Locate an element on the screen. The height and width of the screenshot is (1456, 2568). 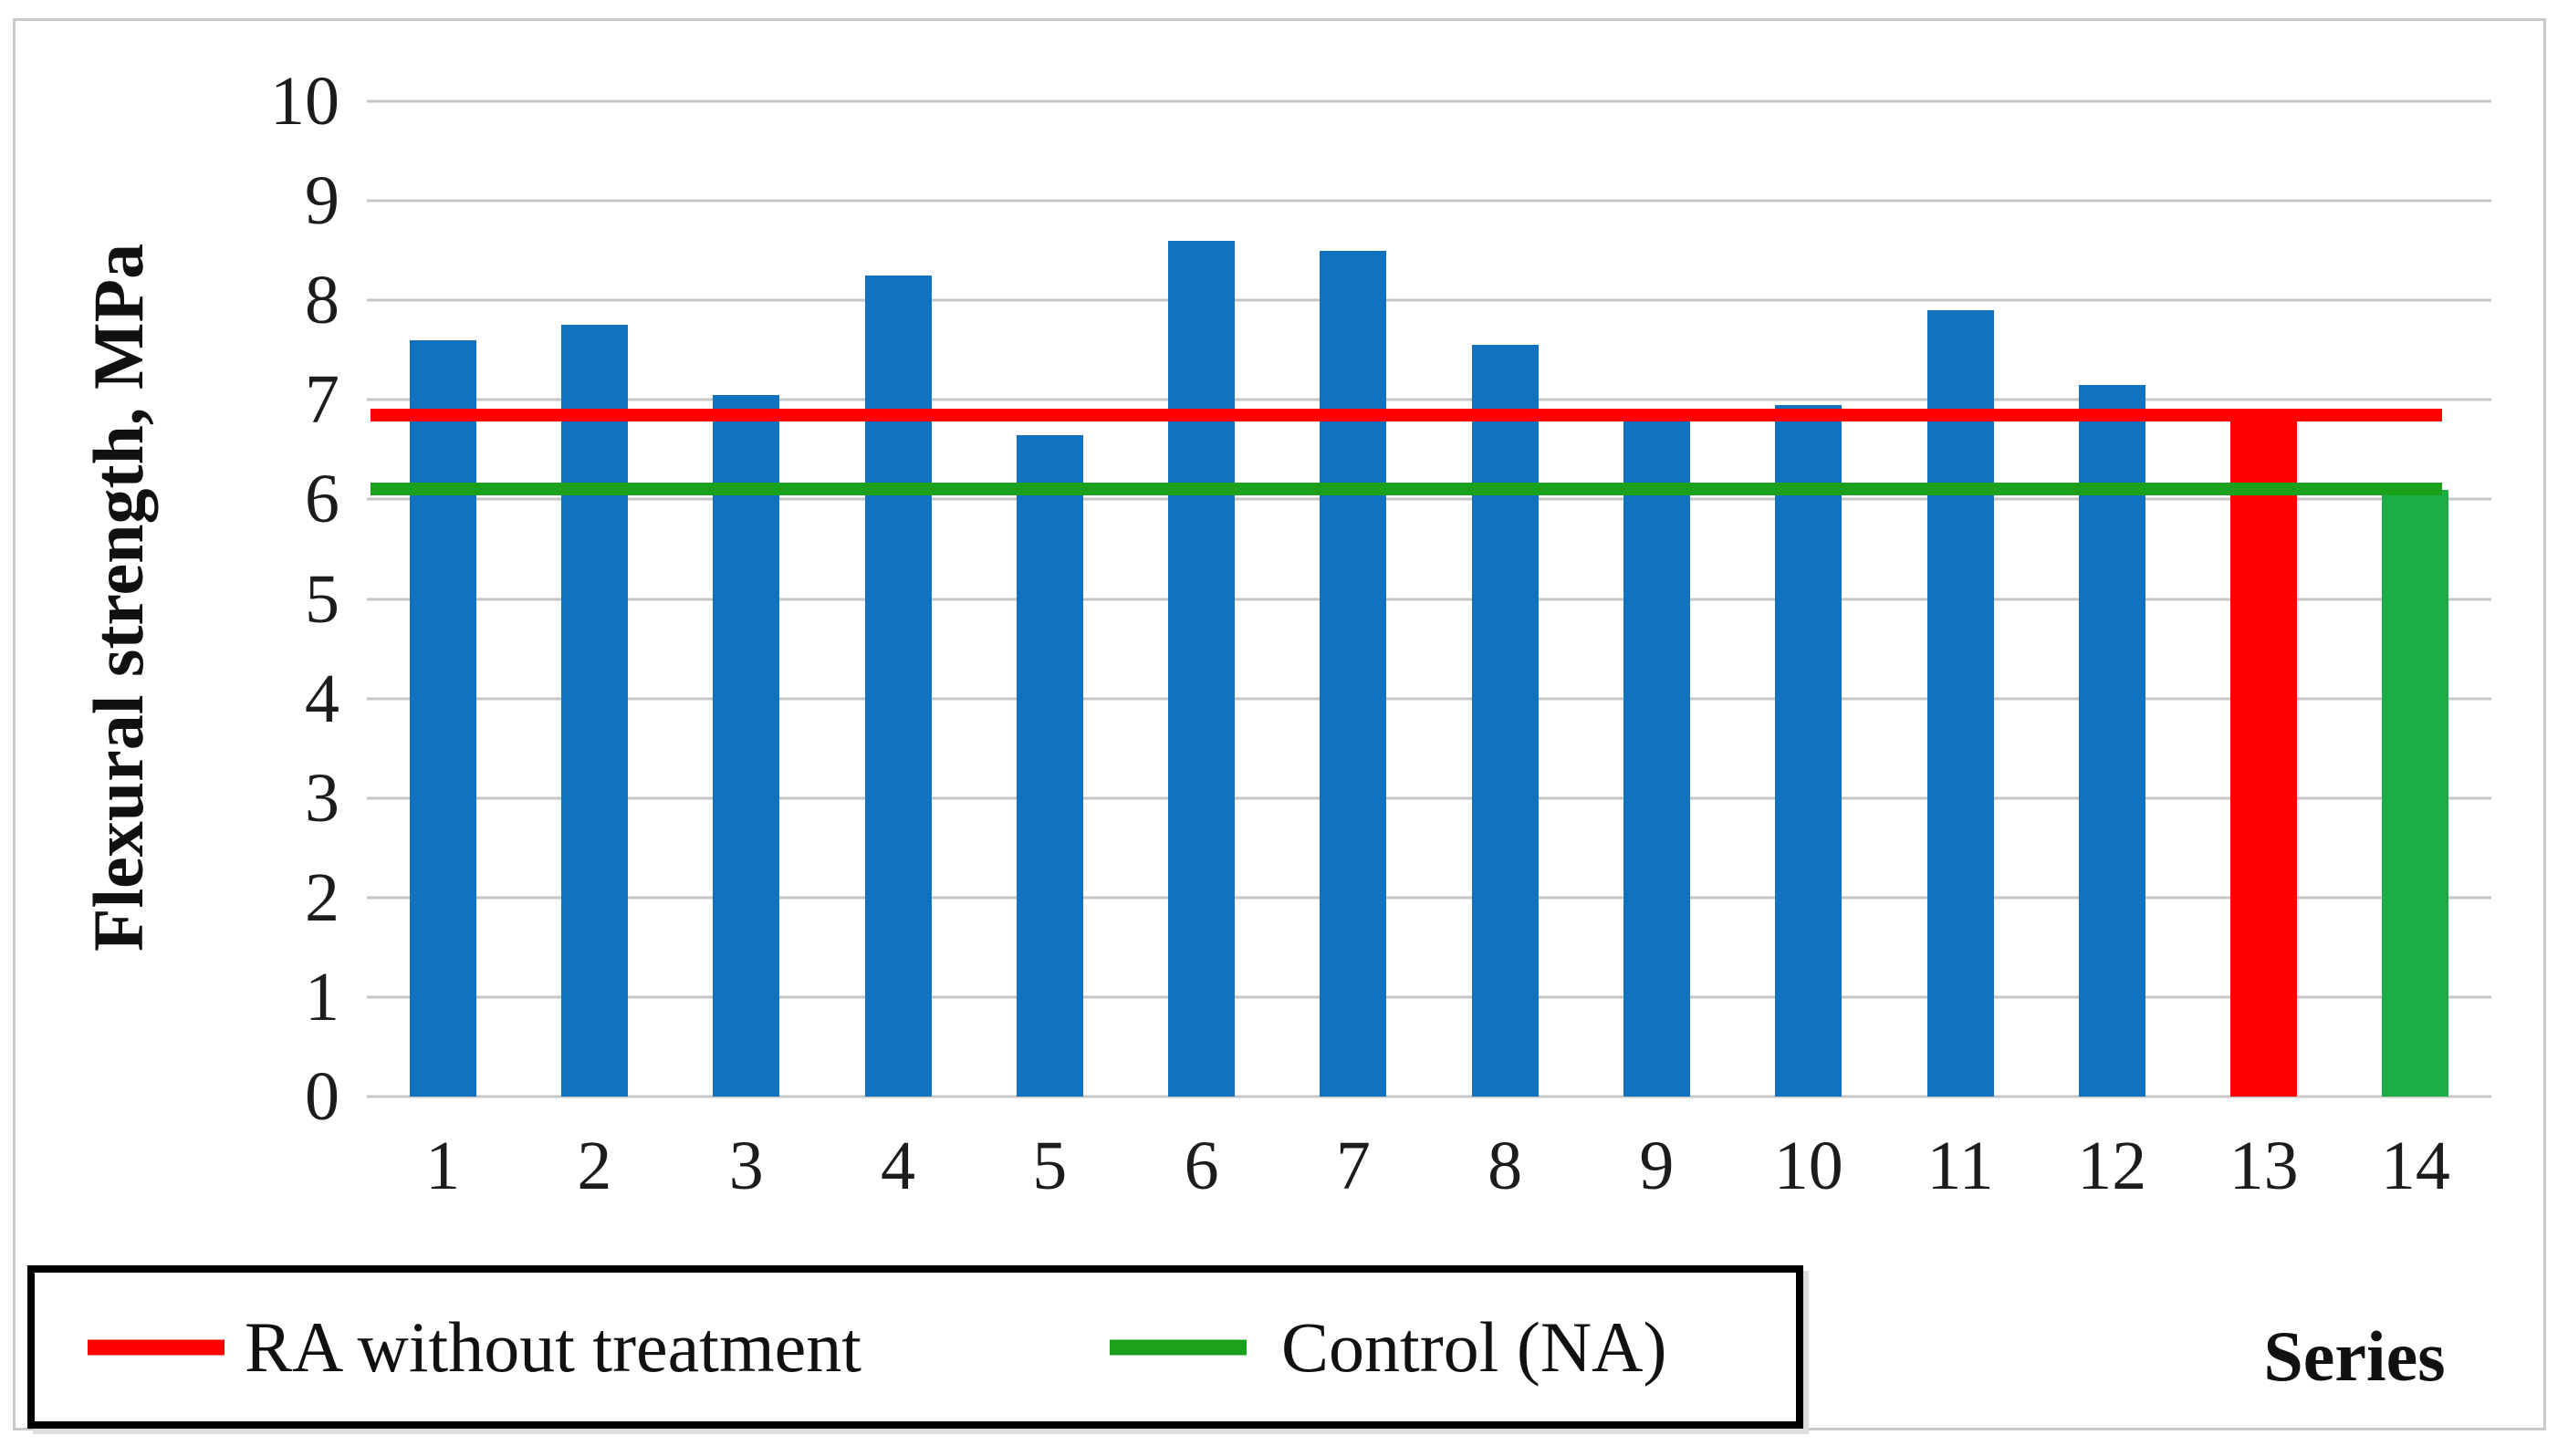
y-tick-label-9: 9 is located at coordinates (322, 201).